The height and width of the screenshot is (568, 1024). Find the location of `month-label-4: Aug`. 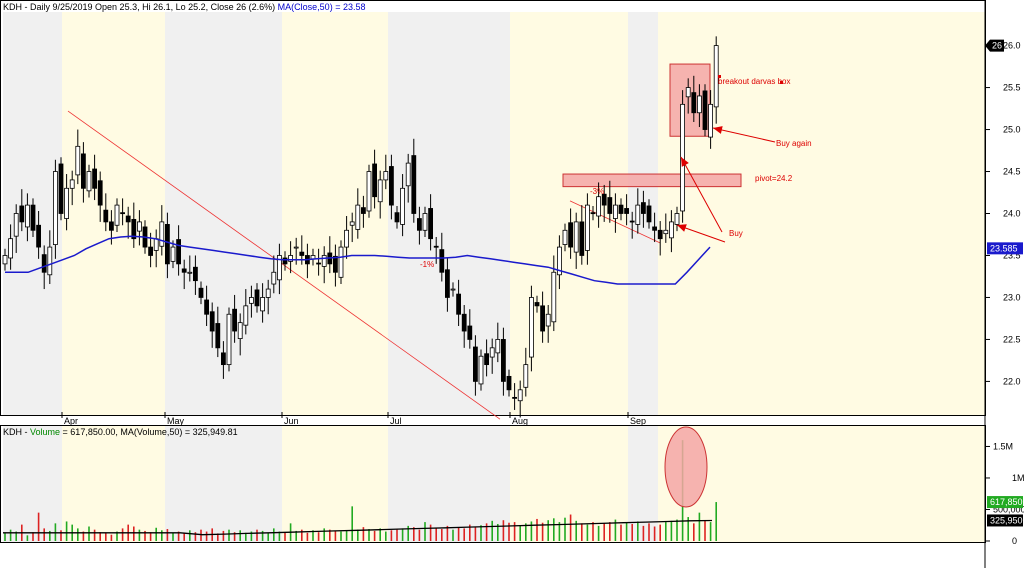

month-label-4: Aug is located at coordinates (520, 421).